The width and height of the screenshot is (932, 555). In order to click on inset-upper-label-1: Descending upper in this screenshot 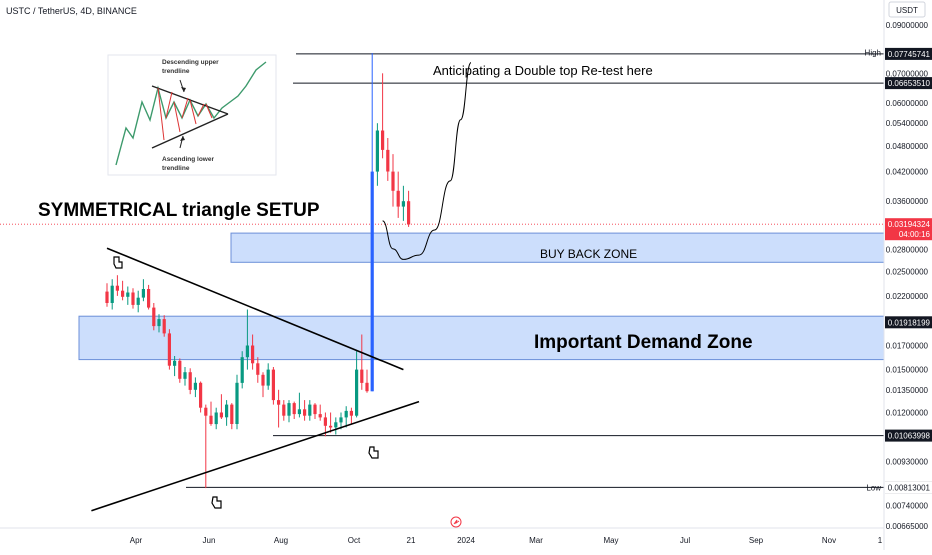, I will do `click(190, 62)`.